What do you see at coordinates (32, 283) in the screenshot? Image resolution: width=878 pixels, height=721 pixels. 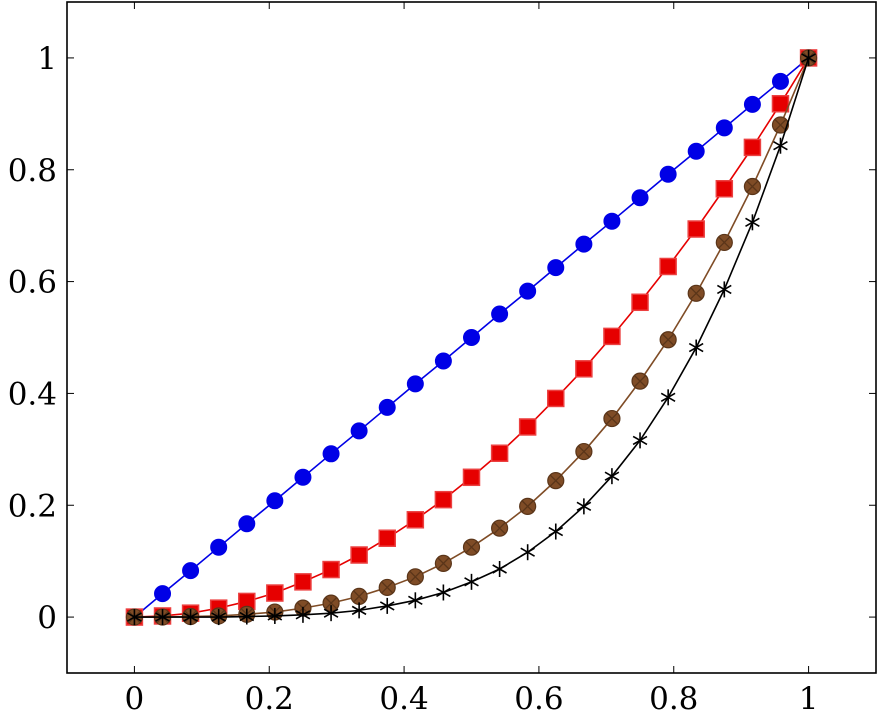 I see `y-tick-label: 0.6` at bounding box center [32, 283].